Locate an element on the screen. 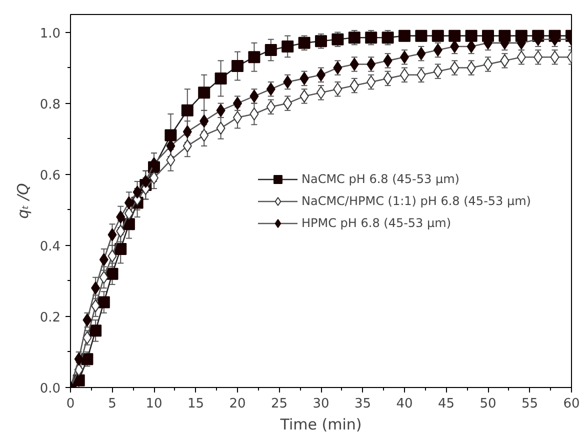 This screenshot has width=585, height=437. y-tick-label: 0.6 is located at coordinates (50, 176).